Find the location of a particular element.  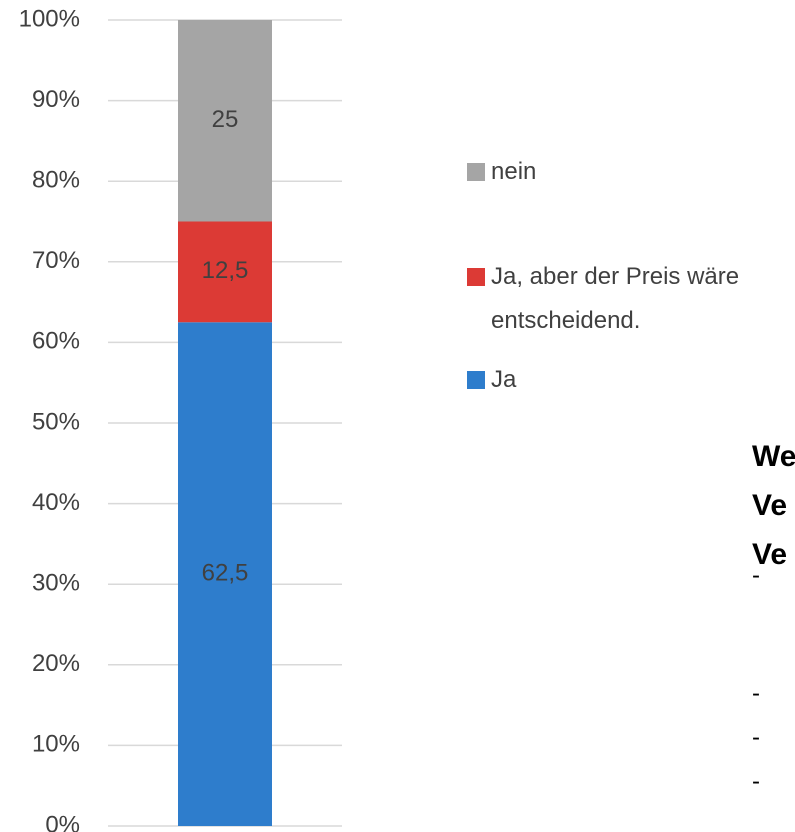

y-tick-label: 50% is located at coordinates (56, 421).